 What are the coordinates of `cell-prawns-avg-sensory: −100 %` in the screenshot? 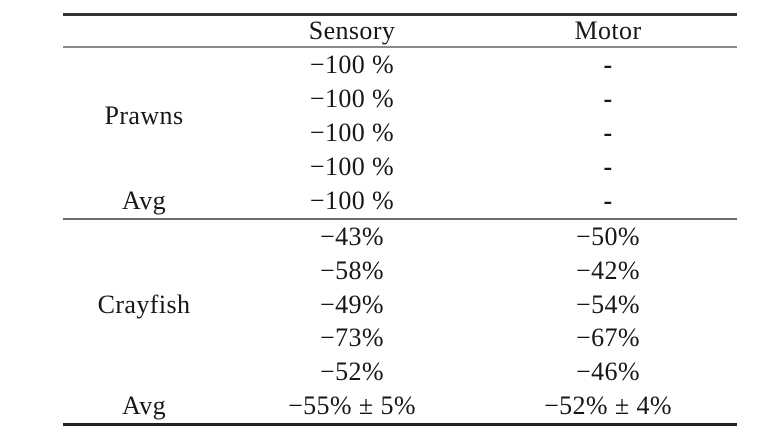 It's located at (352, 200).